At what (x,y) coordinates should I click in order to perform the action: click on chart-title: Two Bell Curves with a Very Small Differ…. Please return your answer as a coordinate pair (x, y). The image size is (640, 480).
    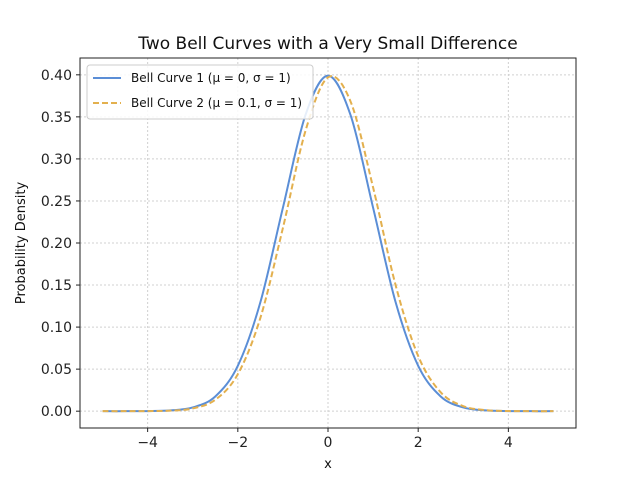
    Looking at the image, I should click on (327, 44).